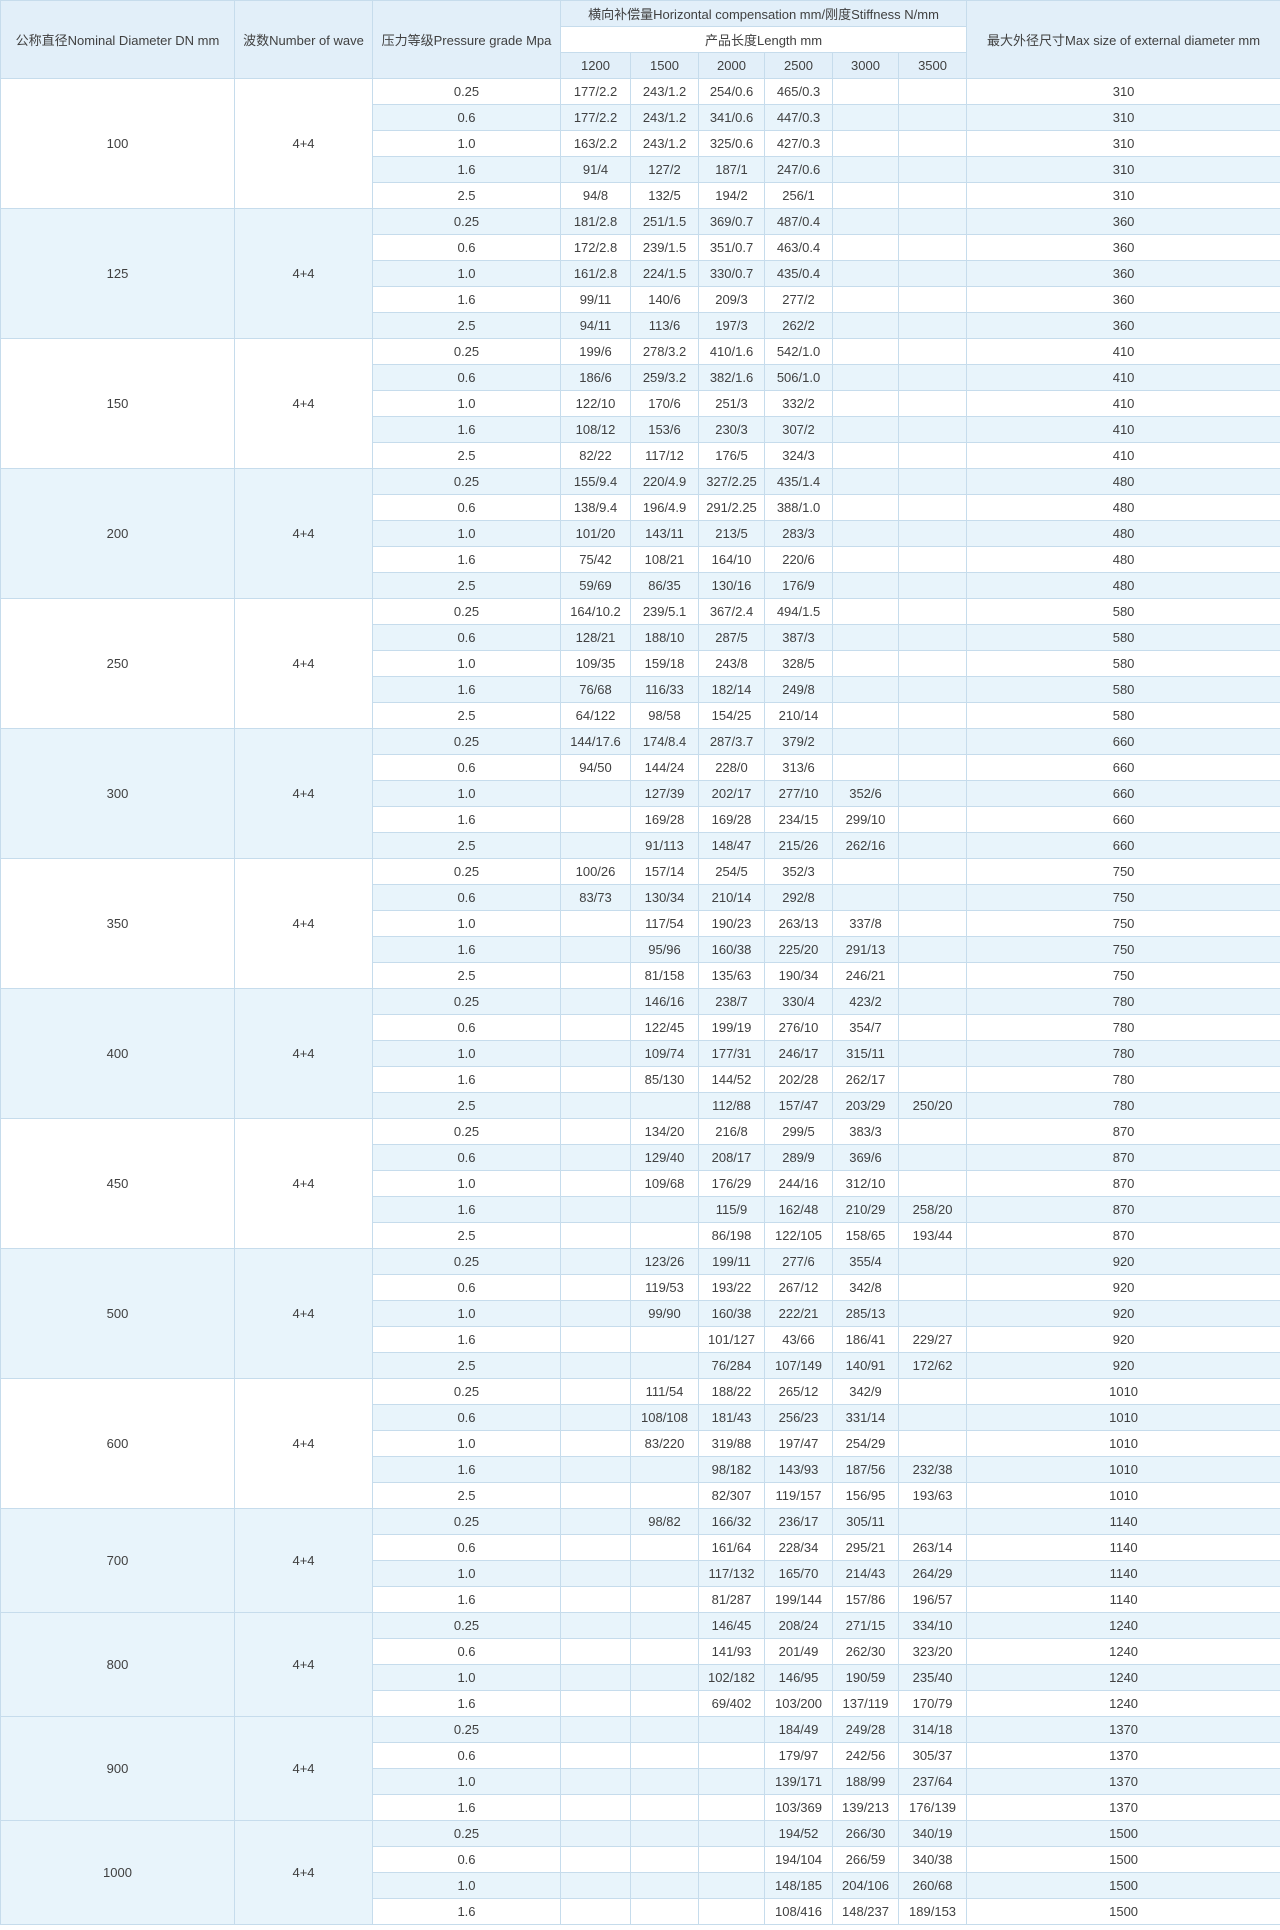  Describe the element at coordinates (865, 1261) in the screenshot. I see `compensation-stiffness-cell: 355/4` at that location.